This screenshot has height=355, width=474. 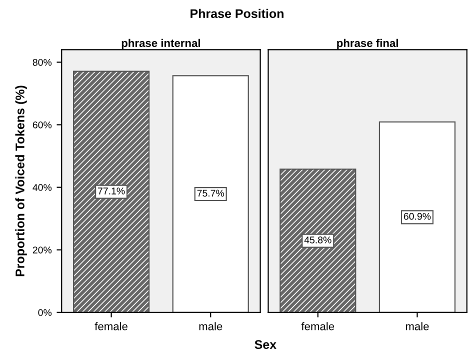 I want to click on data-label: 77.1%, so click(x=111, y=191).